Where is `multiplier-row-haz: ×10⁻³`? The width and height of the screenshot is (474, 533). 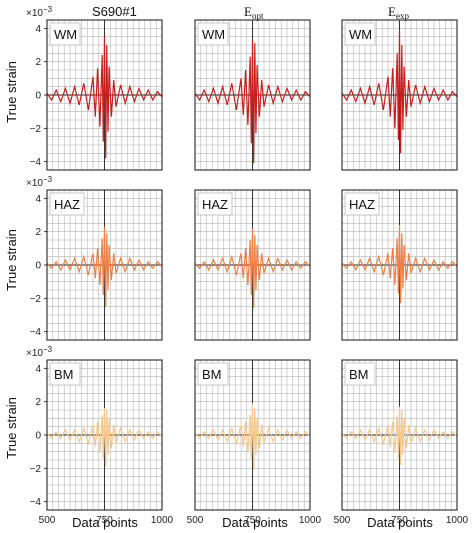 multiplier-row-haz: ×10⁻³ is located at coordinates (39, 182).